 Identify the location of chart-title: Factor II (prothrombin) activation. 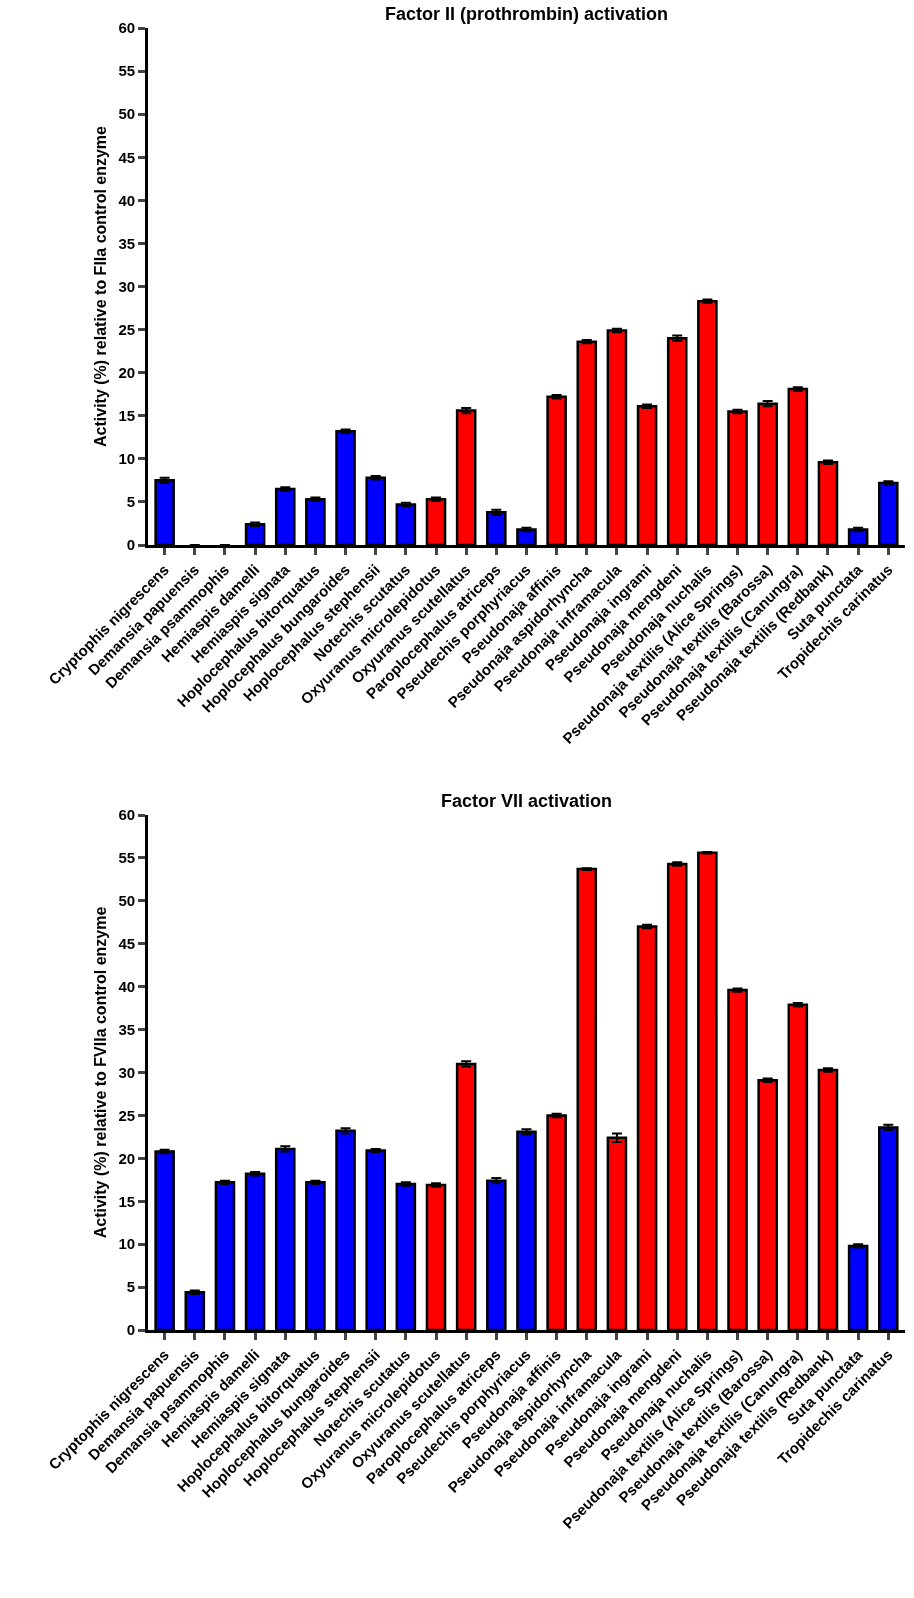
(527, 14).